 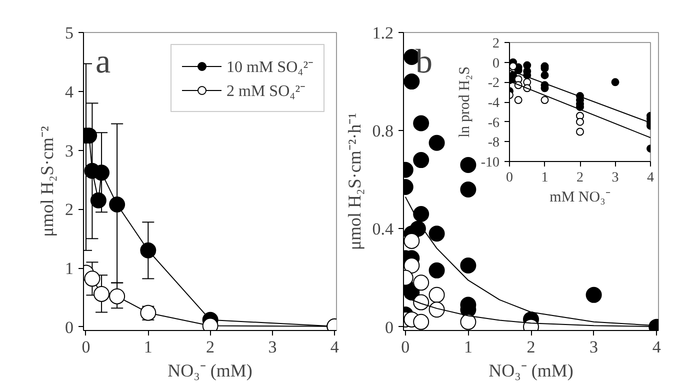 What do you see at coordinates (265, 91) in the screenshot?
I see `legend-label: 2 mM SO₄²⁻` at bounding box center [265, 91].